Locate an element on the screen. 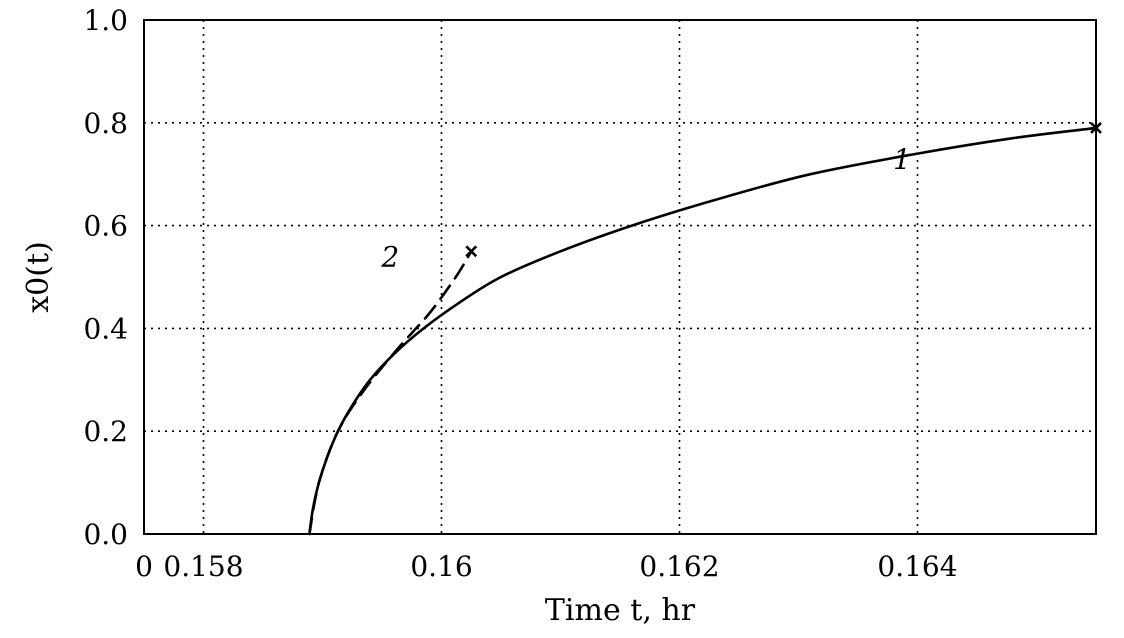 The width and height of the screenshot is (1124, 638). y-tick-label: 0.0 is located at coordinates (105, 534).